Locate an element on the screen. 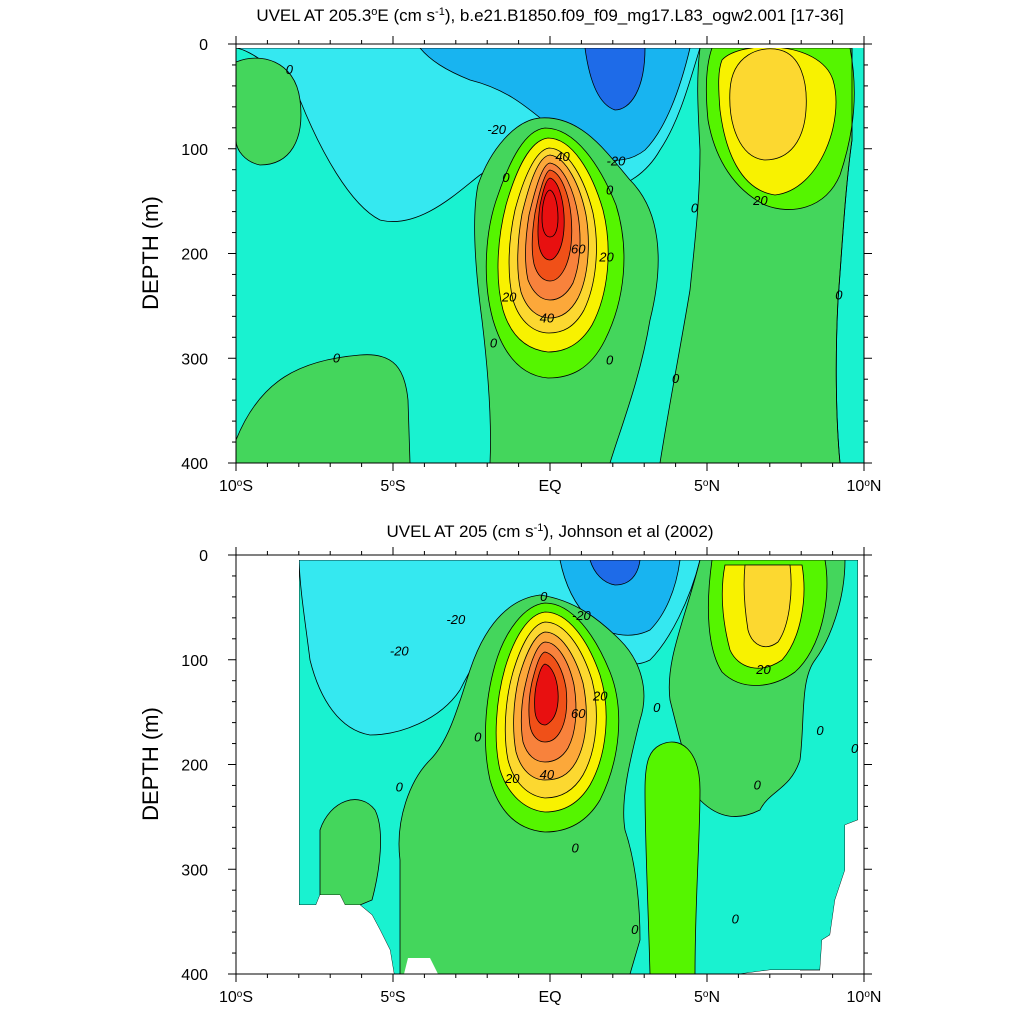  y-axis-title-model: DEPTH (m) is located at coordinates (150, 253).